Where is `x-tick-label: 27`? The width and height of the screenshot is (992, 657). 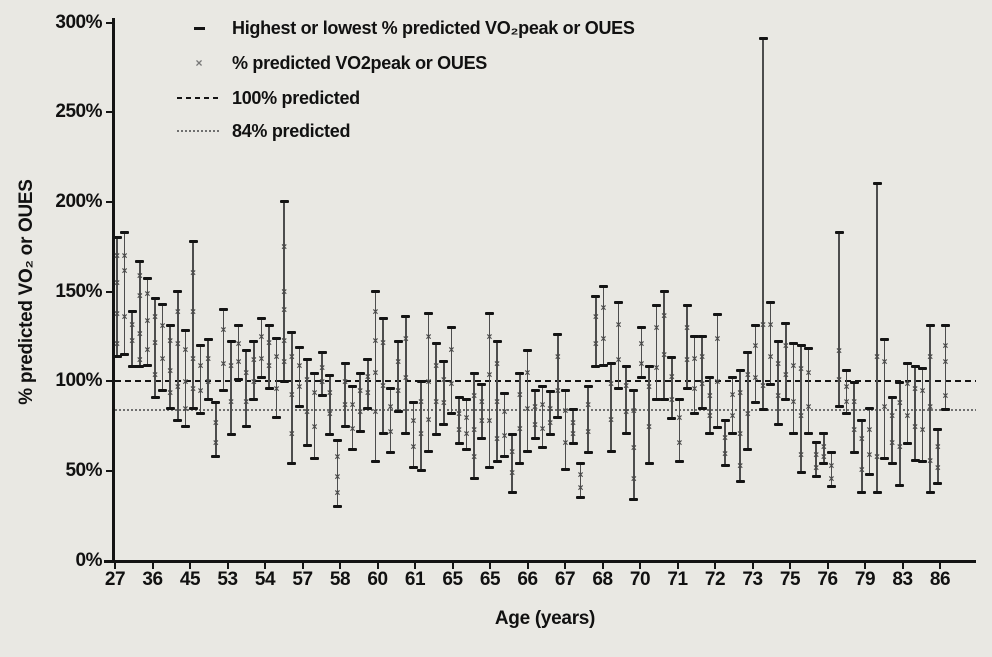 x-tick-label: 27 is located at coordinates (115, 579).